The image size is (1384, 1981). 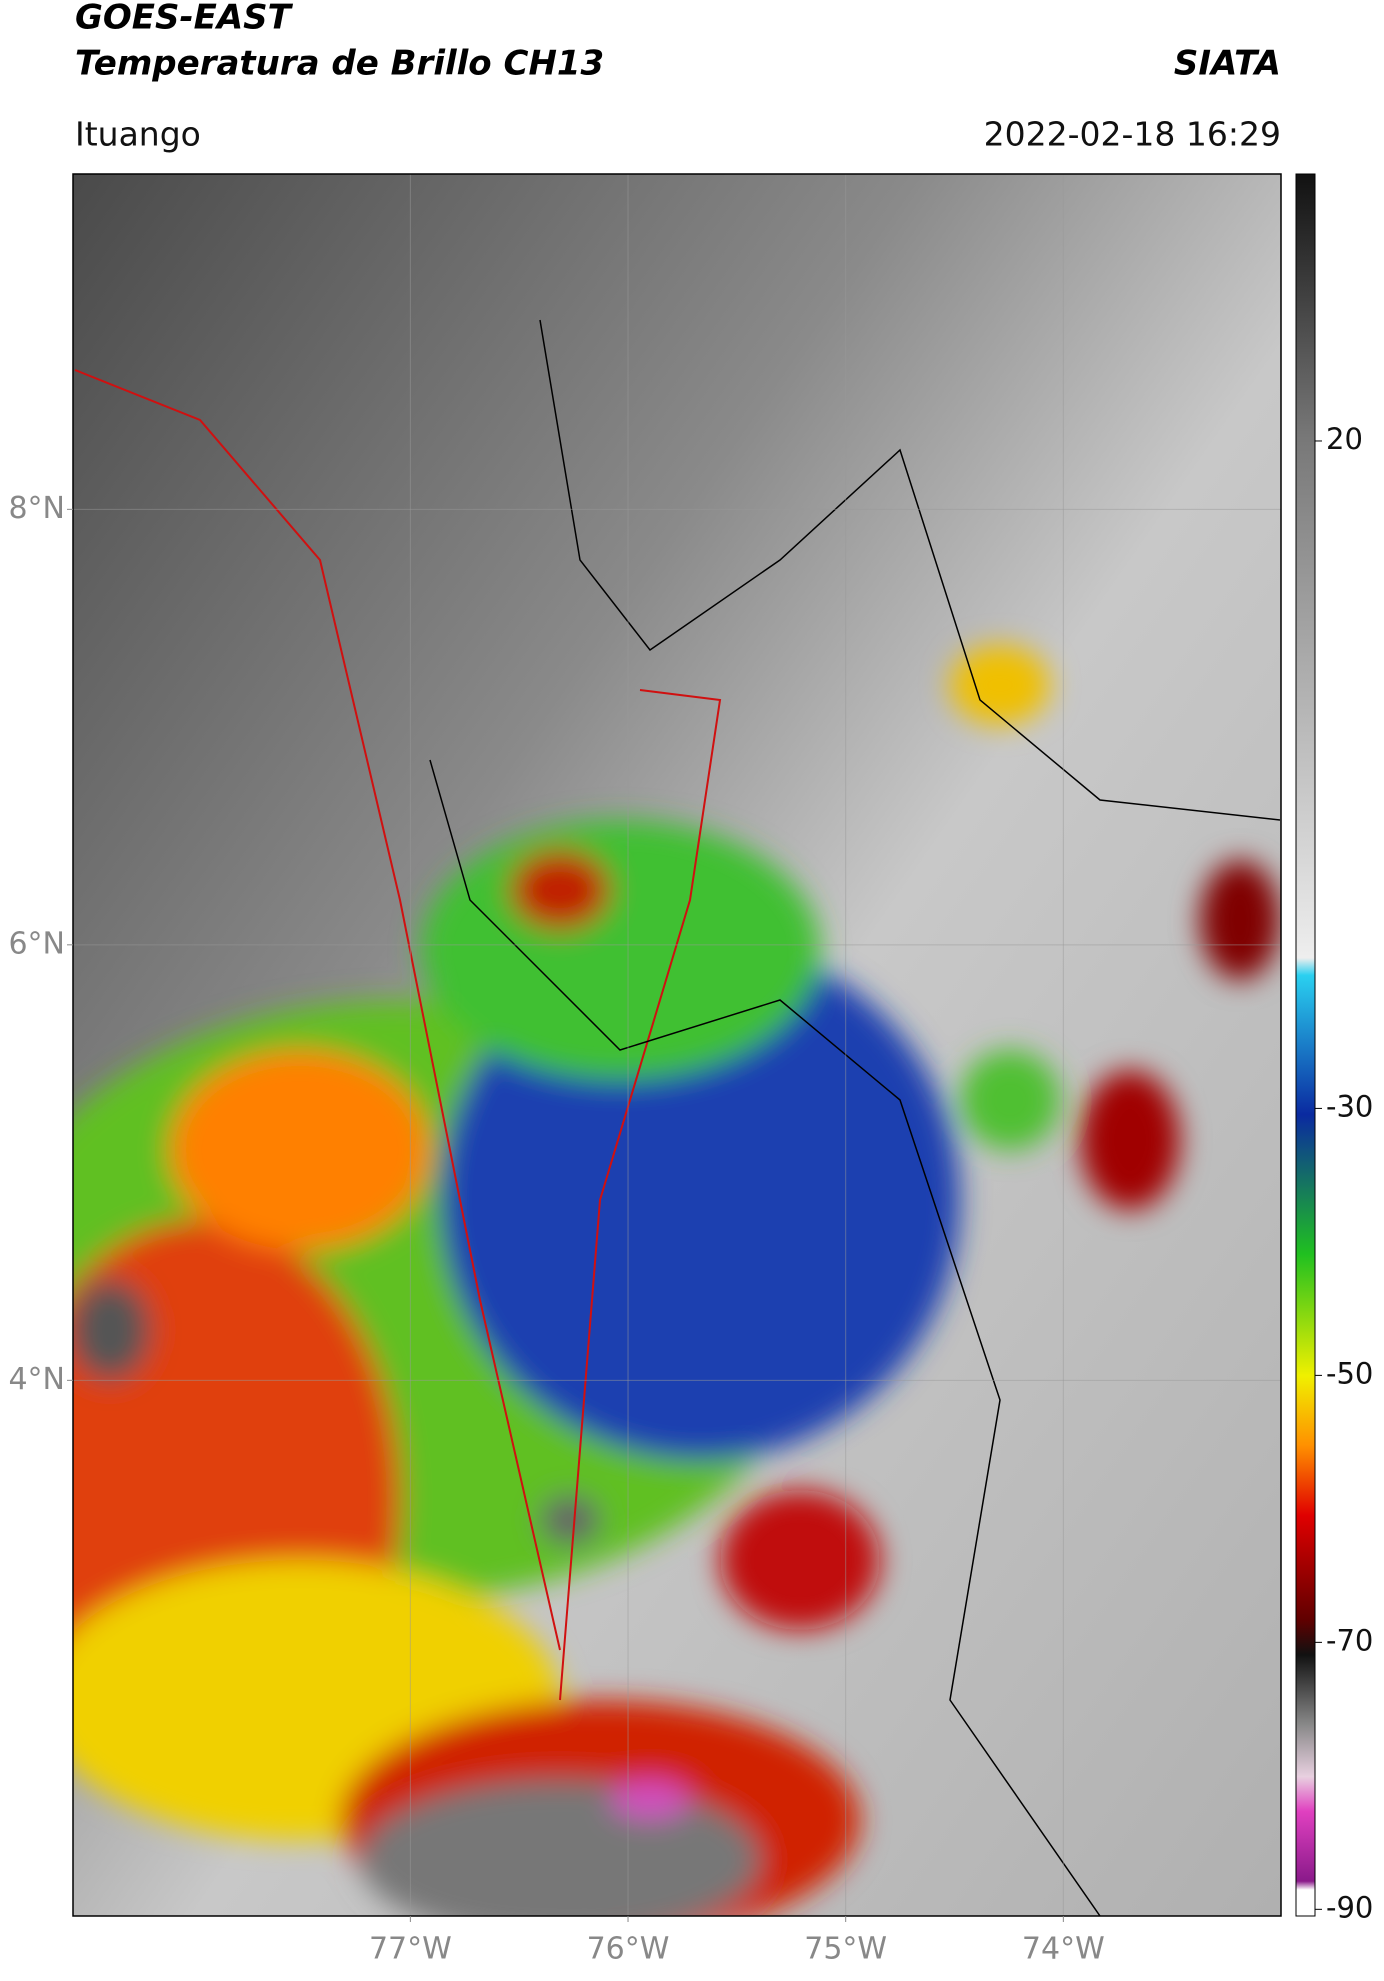 What do you see at coordinates (36, 943) in the screenshot?
I see `y-tick-label: 6°N` at bounding box center [36, 943].